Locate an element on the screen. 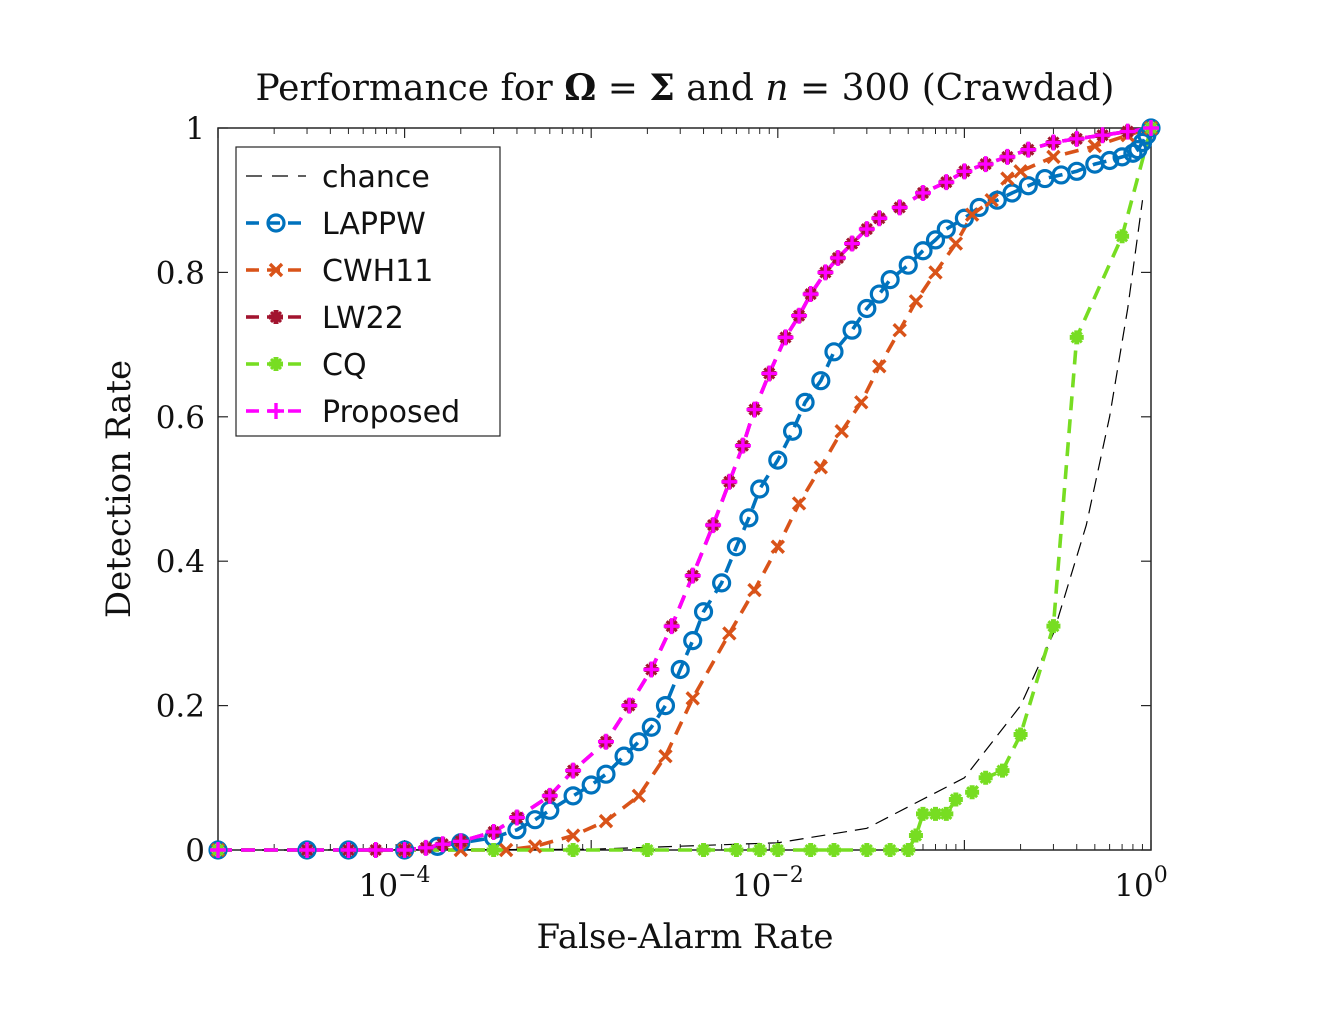  legend-entry-cq: CQ is located at coordinates (306, 365).